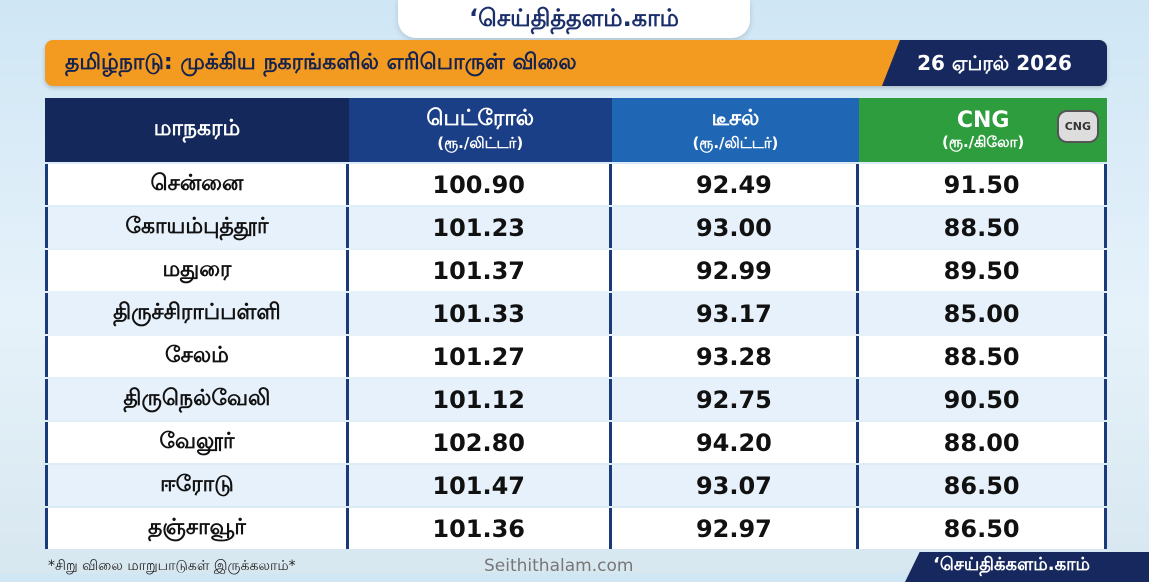 This screenshot has height=582, width=1149. Describe the element at coordinates (480, 118) in the screenshot. I see `column-name: பெட்ரோல்` at that location.